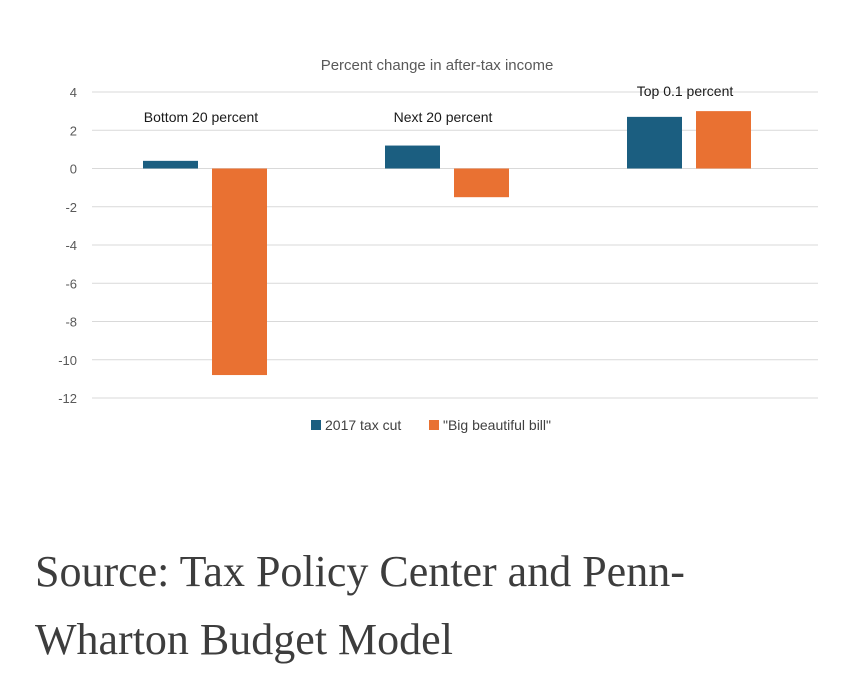 This screenshot has width=864, height=688. What do you see at coordinates (73, 92) in the screenshot?
I see `y-tick-label: 4` at bounding box center [73, 92].